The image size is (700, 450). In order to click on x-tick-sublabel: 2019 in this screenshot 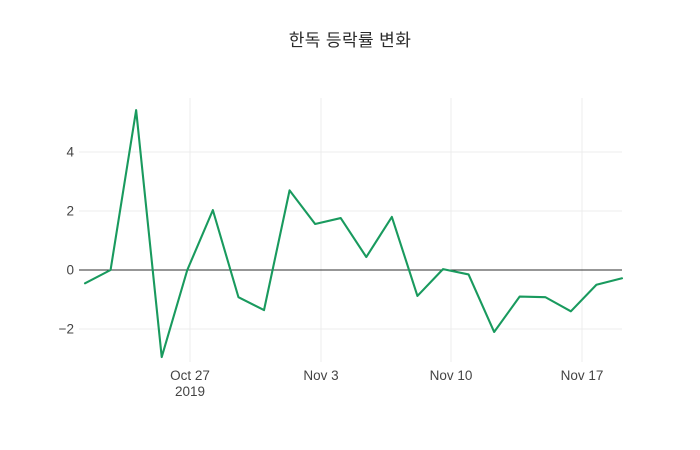, I will do `click(190, 391)`.